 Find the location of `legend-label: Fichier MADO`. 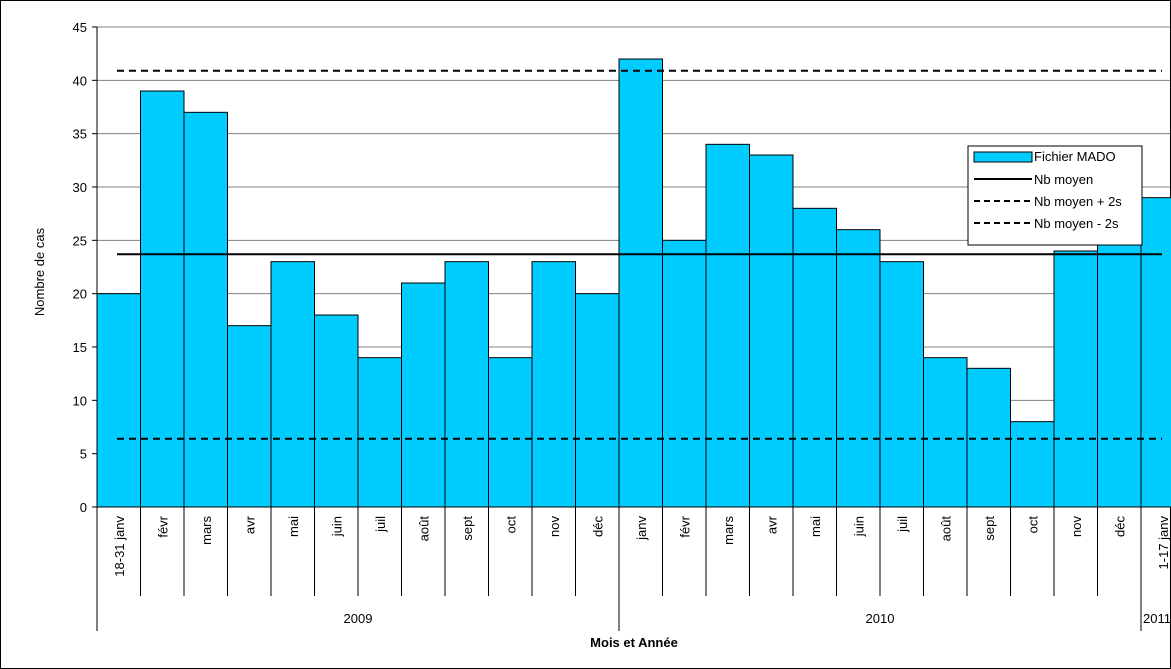

legend-label: Fichier MADO is located at coordinates (1075, 156).